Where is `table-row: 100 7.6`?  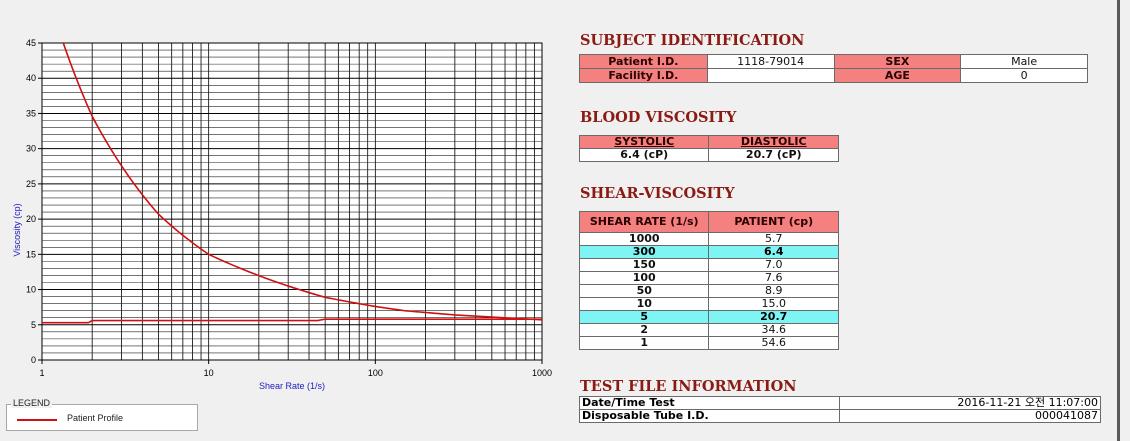 table-row: 100 7.6 is located at coordinates (708, 278).